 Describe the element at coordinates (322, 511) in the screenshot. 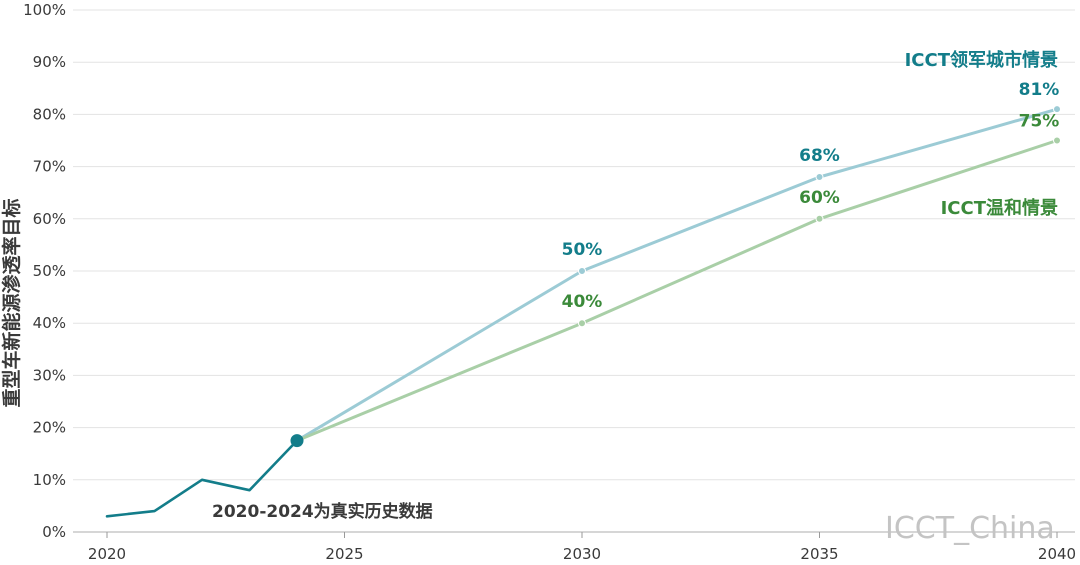

I see `historical-data-note: 2020-2024为真实历史数据` at that location.